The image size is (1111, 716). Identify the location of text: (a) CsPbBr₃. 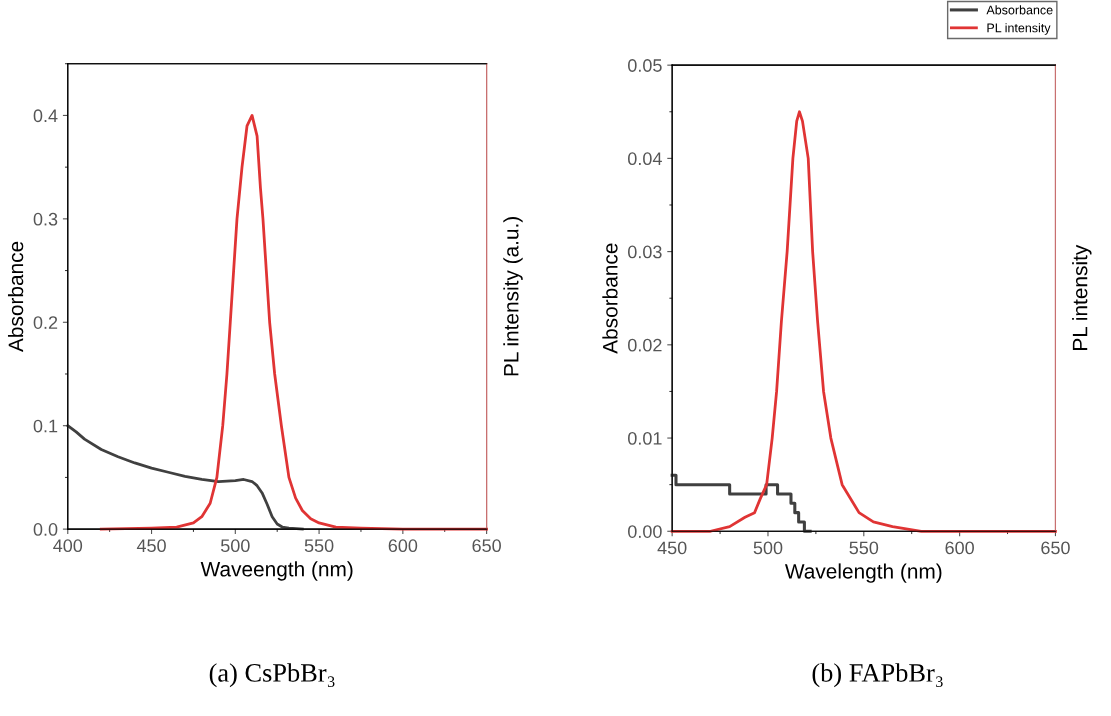
(272, 675).